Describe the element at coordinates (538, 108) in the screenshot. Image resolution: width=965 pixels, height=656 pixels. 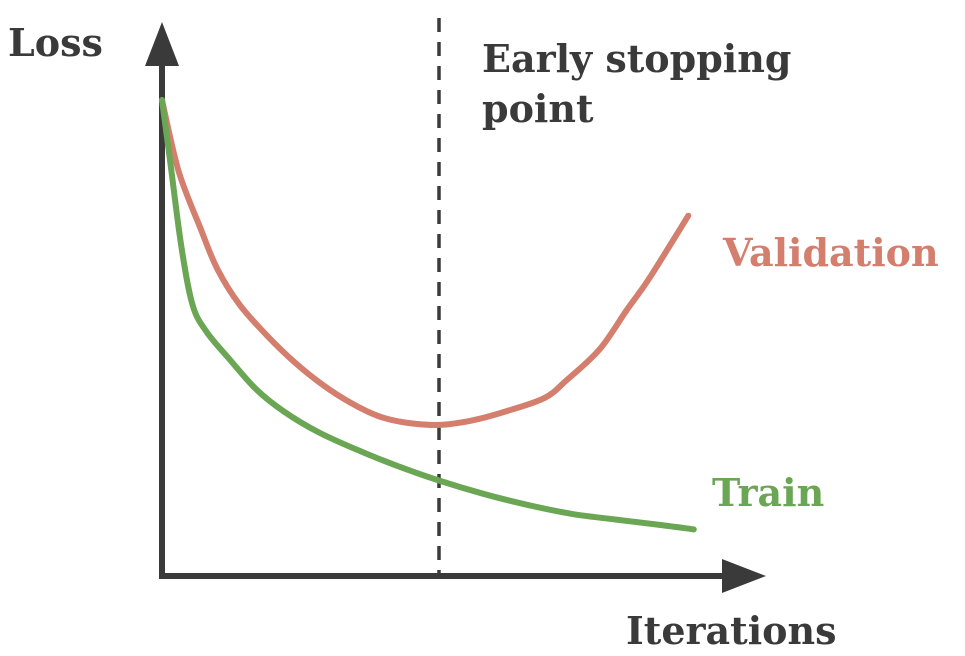
I see `early-stopping-label-line2: point` at that location.